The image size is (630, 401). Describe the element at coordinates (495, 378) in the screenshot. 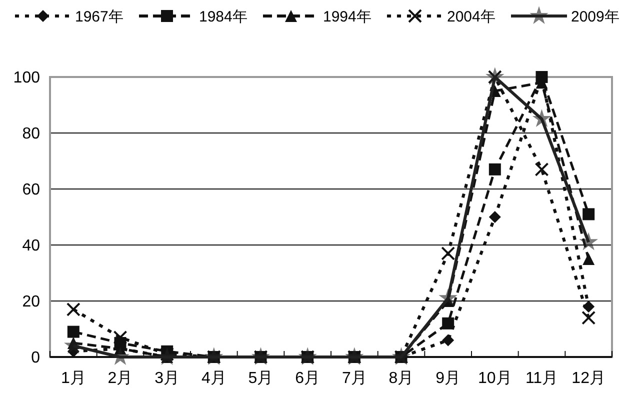

I see `x-tick-label: 10月` at that location.